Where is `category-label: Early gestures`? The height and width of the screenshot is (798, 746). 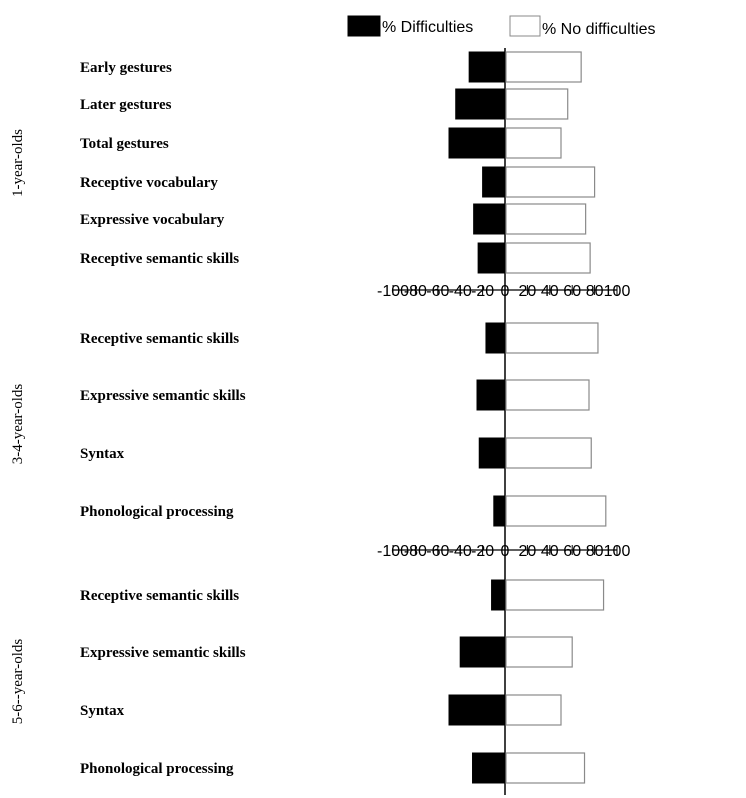
category-label: Early gestures is located at coordinates (126, 68).